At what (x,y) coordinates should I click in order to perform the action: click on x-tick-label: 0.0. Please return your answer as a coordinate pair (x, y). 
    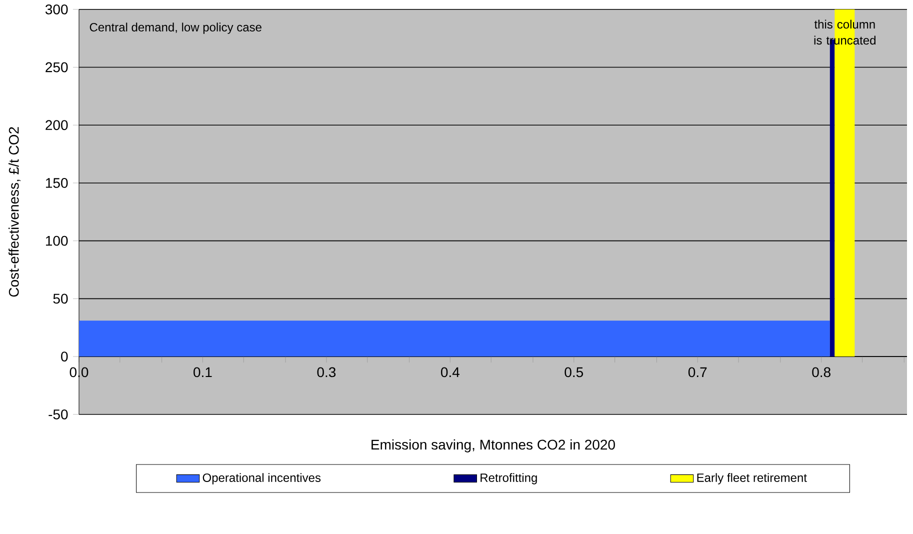
    Looking at the image, I should click on (79, 372).